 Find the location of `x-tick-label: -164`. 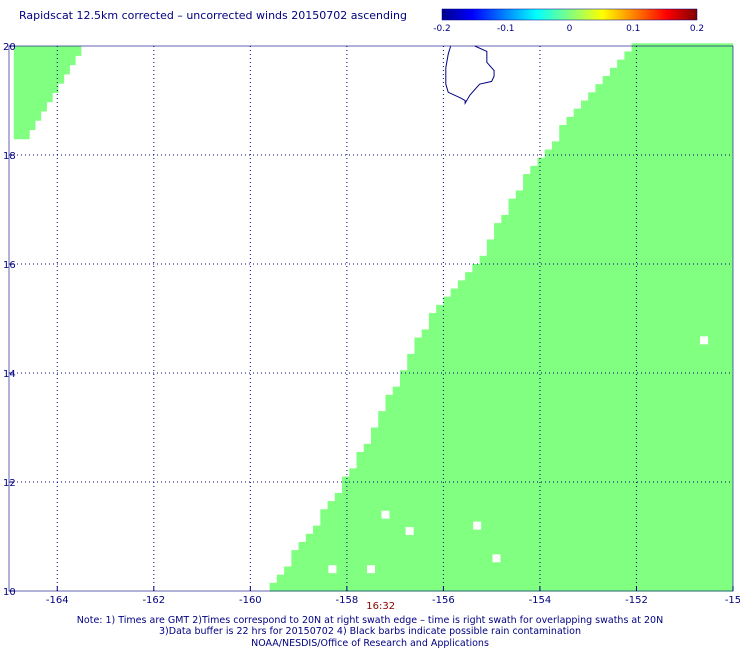

x-tick-label: -164 is located at coordinates (57, 600).